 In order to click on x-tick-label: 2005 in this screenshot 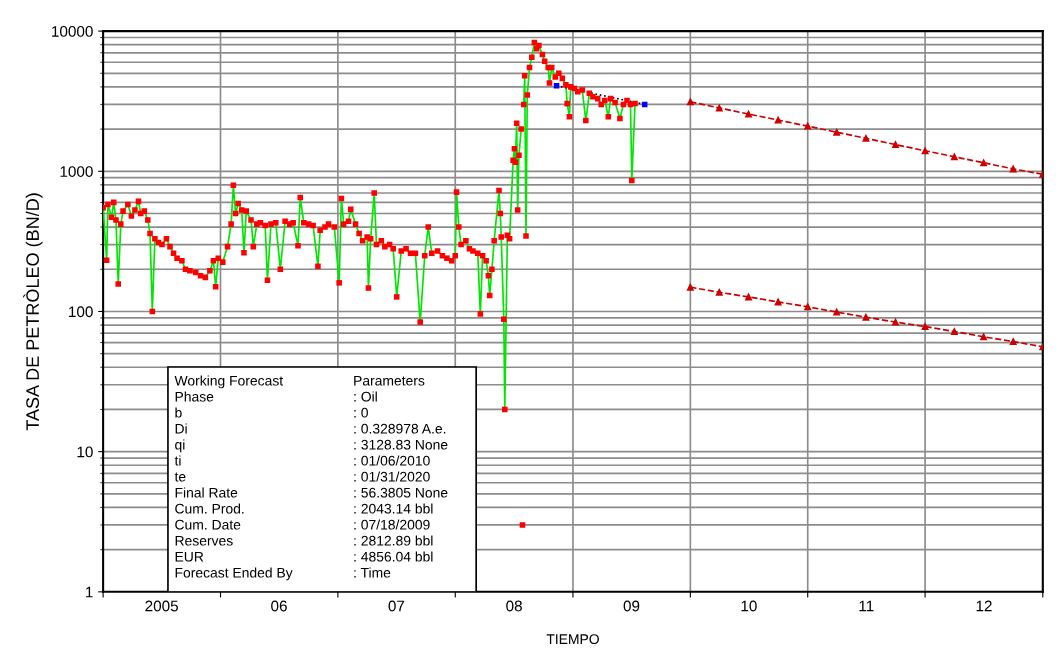, I will do `click(161, 606)`.